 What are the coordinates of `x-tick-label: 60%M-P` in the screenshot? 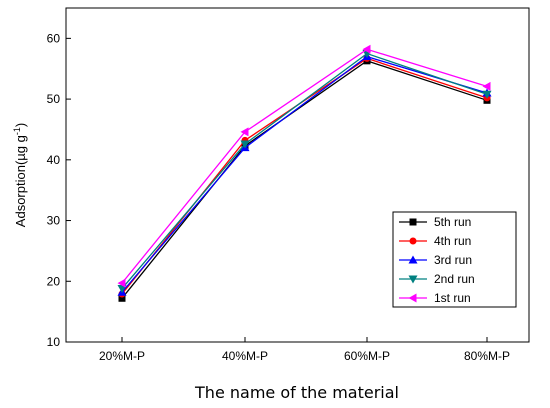 It's located at (367, 356).